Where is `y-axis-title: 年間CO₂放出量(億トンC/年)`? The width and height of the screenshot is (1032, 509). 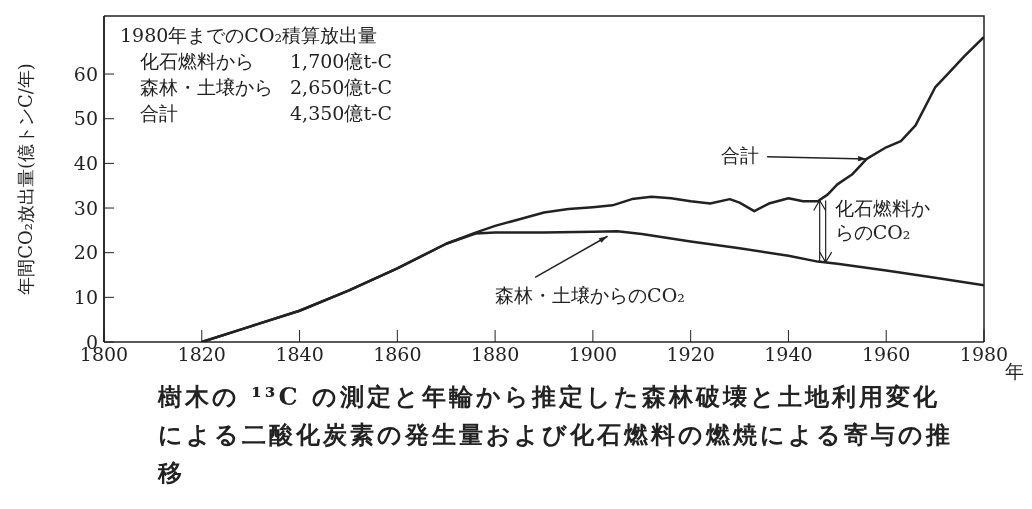
y-axis-title: 年間CO₂放出量(億トンC/年) is located at coordinates (25, 179).